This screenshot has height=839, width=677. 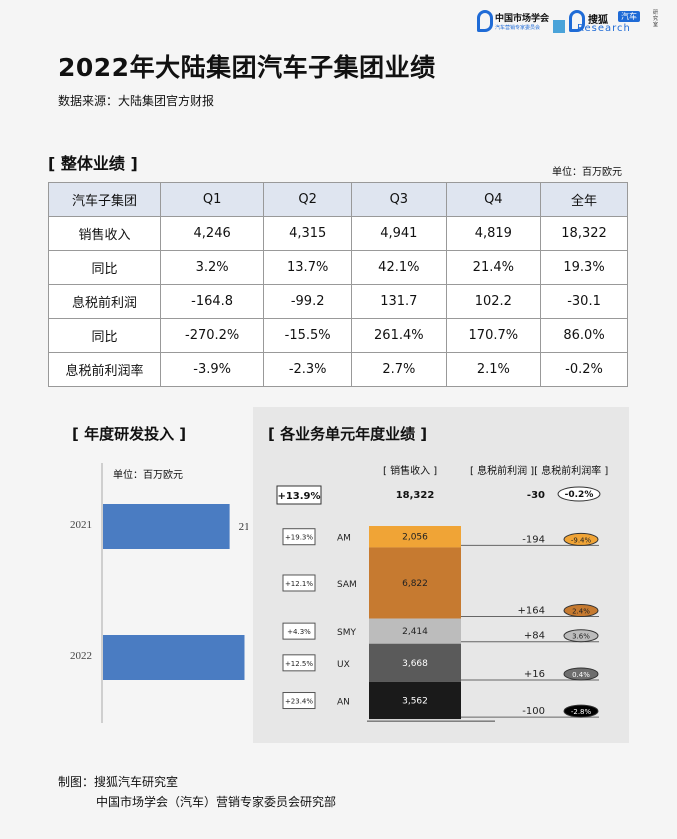 I want to click on table-cell: -0.2%, so click(x=584, y=369).